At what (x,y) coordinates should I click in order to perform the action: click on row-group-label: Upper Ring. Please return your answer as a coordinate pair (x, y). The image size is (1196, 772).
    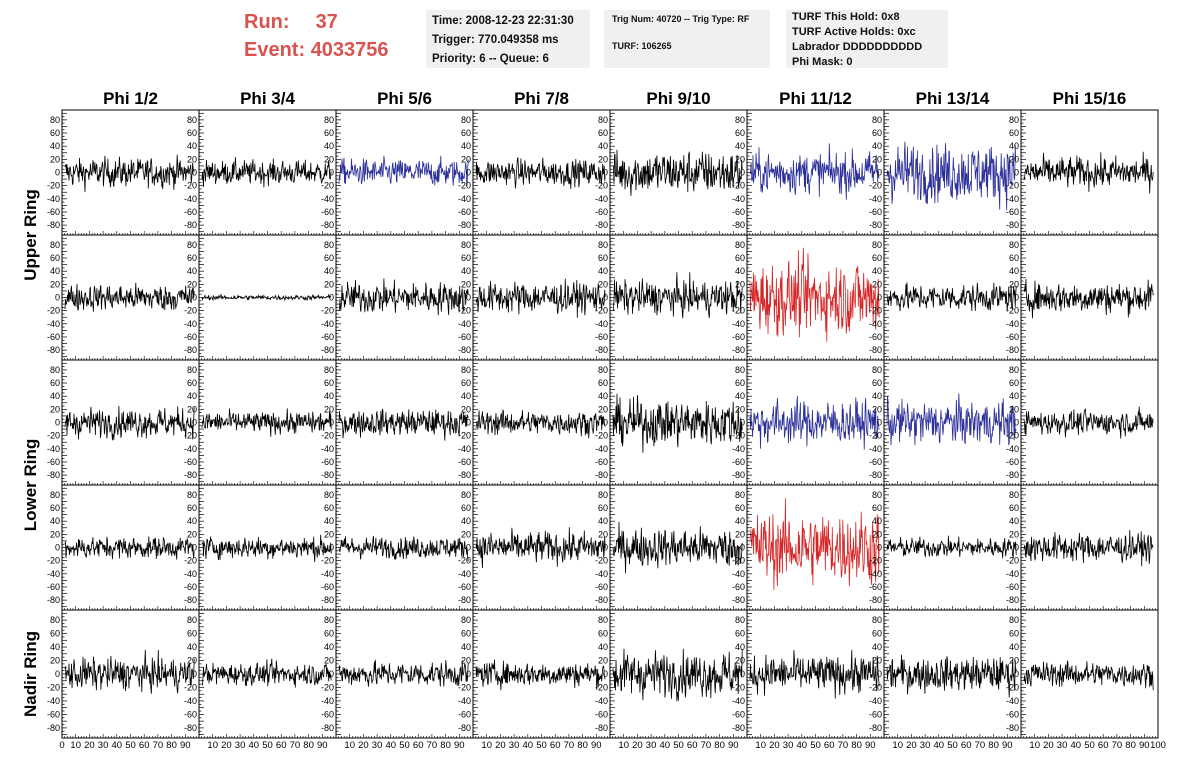
    Looking at the image, I should click on (30, 235).